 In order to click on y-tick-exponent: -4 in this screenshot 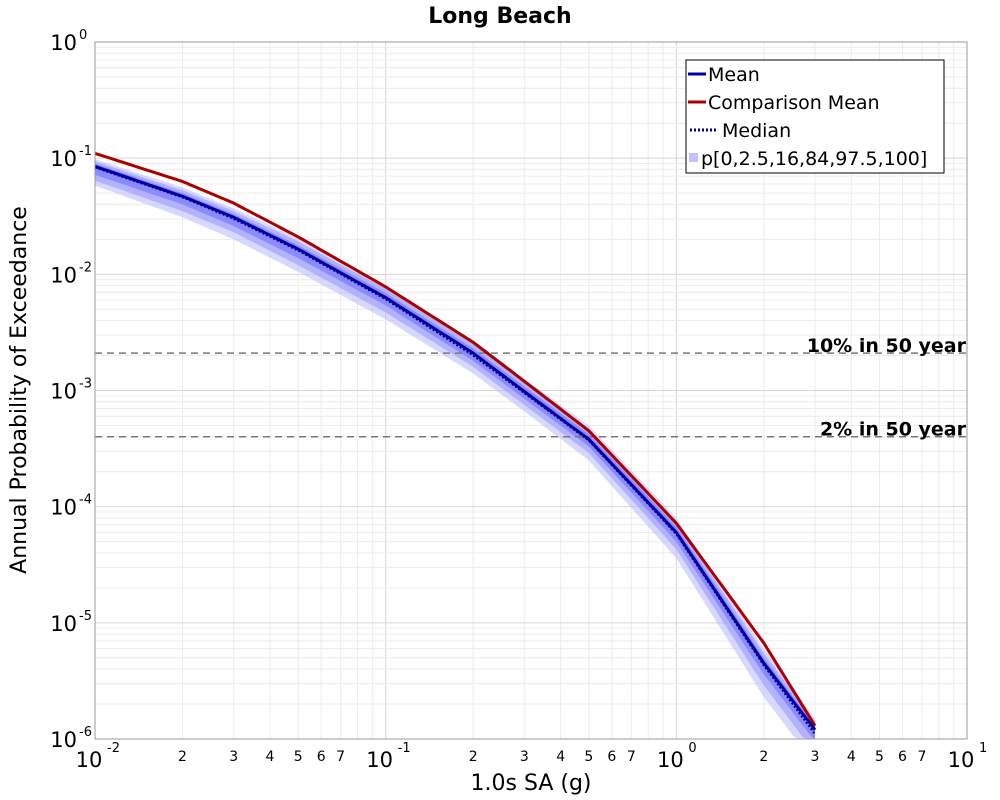, I will do `click(85, 500)`.